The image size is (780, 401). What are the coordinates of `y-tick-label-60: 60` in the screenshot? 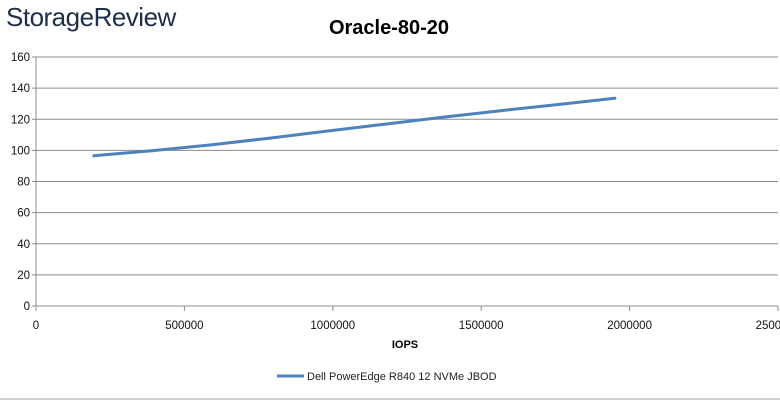 It's located at (23, 214).